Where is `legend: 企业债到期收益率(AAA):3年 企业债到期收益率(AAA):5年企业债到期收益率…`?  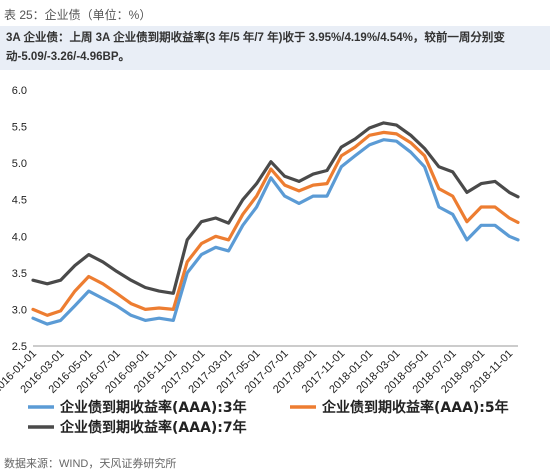 legend: 企业债到期收益率(AAA):3年 企业债到期收益率(AAA):5年企业债到期收益率… is located at coordinates (268, 417).